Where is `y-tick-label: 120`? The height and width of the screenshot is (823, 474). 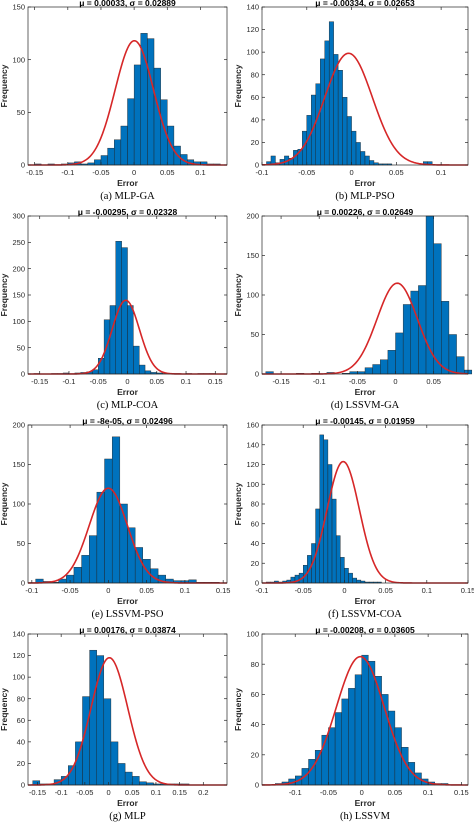
y-tick-label: 120 is located at coordinates (18, 655).